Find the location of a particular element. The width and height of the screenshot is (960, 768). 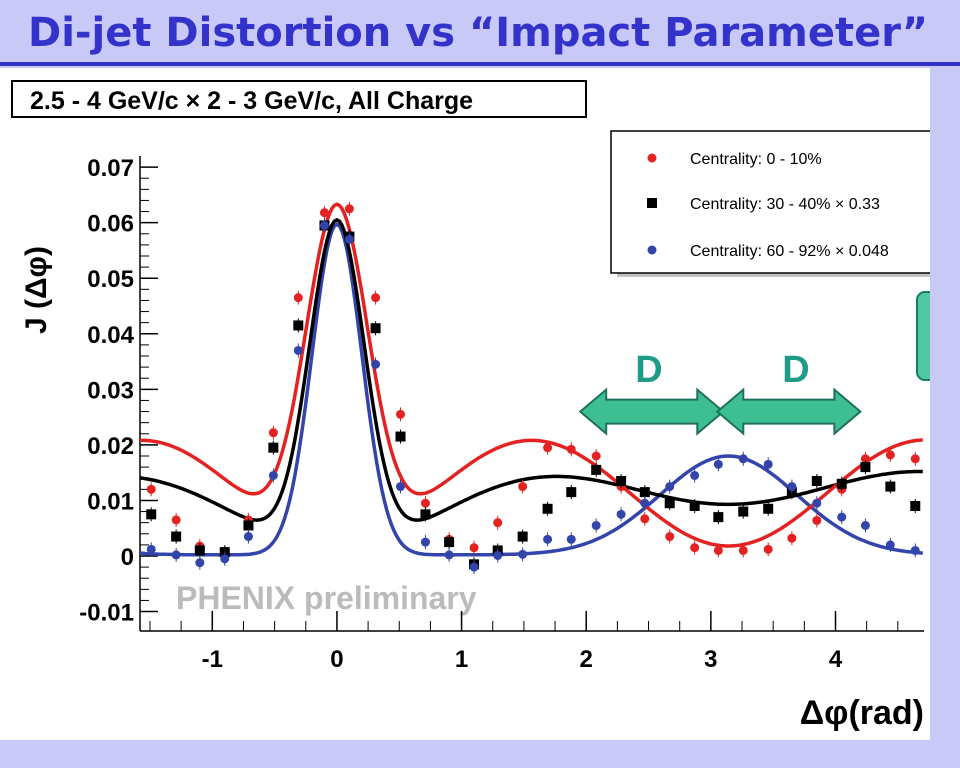

legend-item: Centrality: 0 - 10% is located at coordinates (734, 159).